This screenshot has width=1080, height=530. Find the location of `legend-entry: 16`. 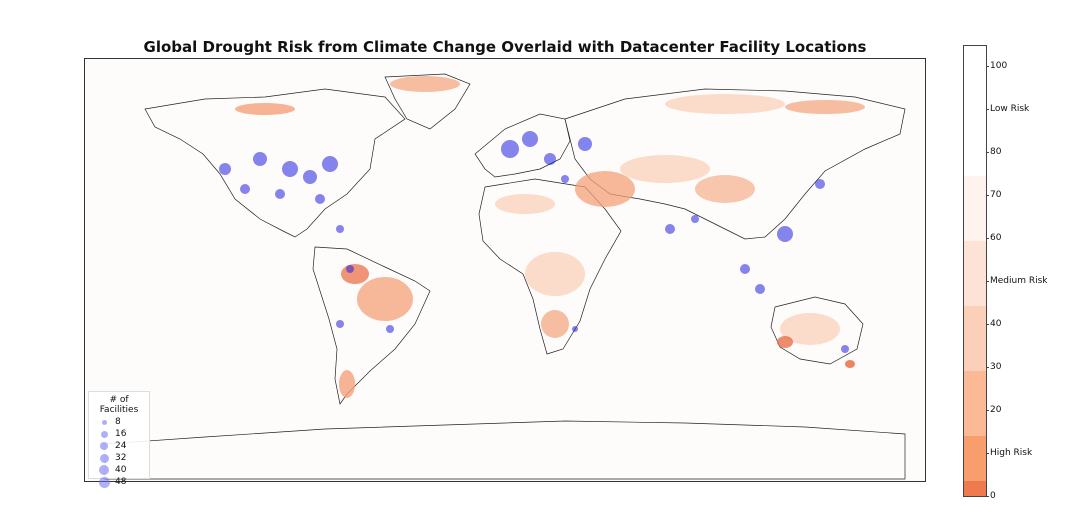

legend-entry: 16 is located at coordinates (119, 434).